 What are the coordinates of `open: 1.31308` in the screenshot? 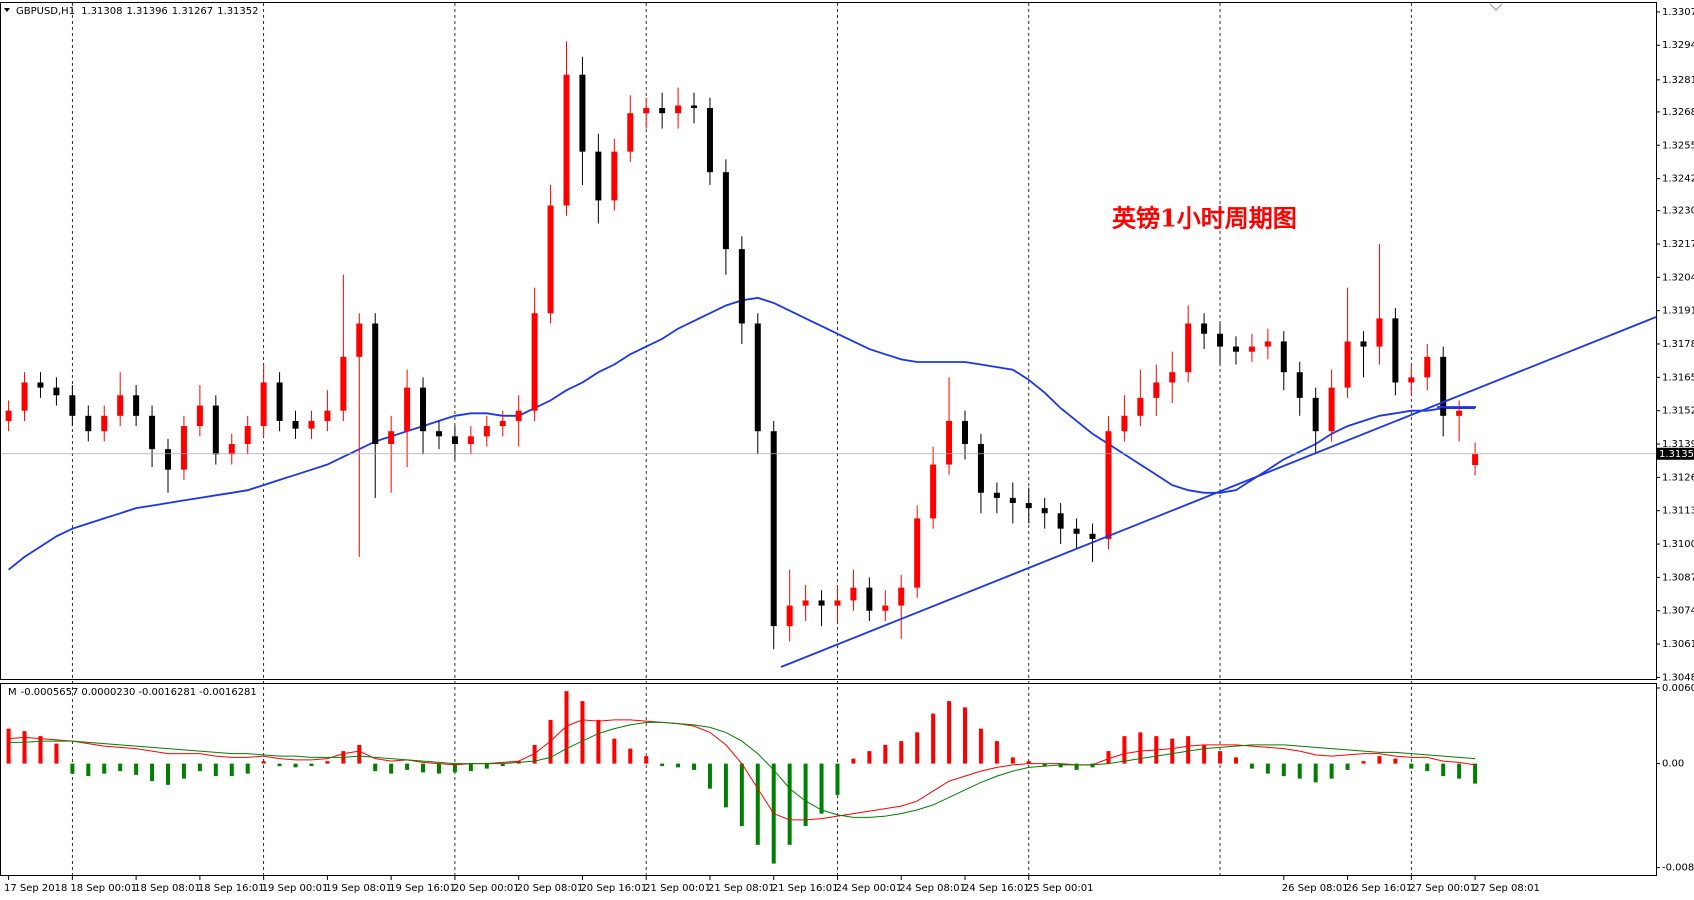 It's located at (101, 11).